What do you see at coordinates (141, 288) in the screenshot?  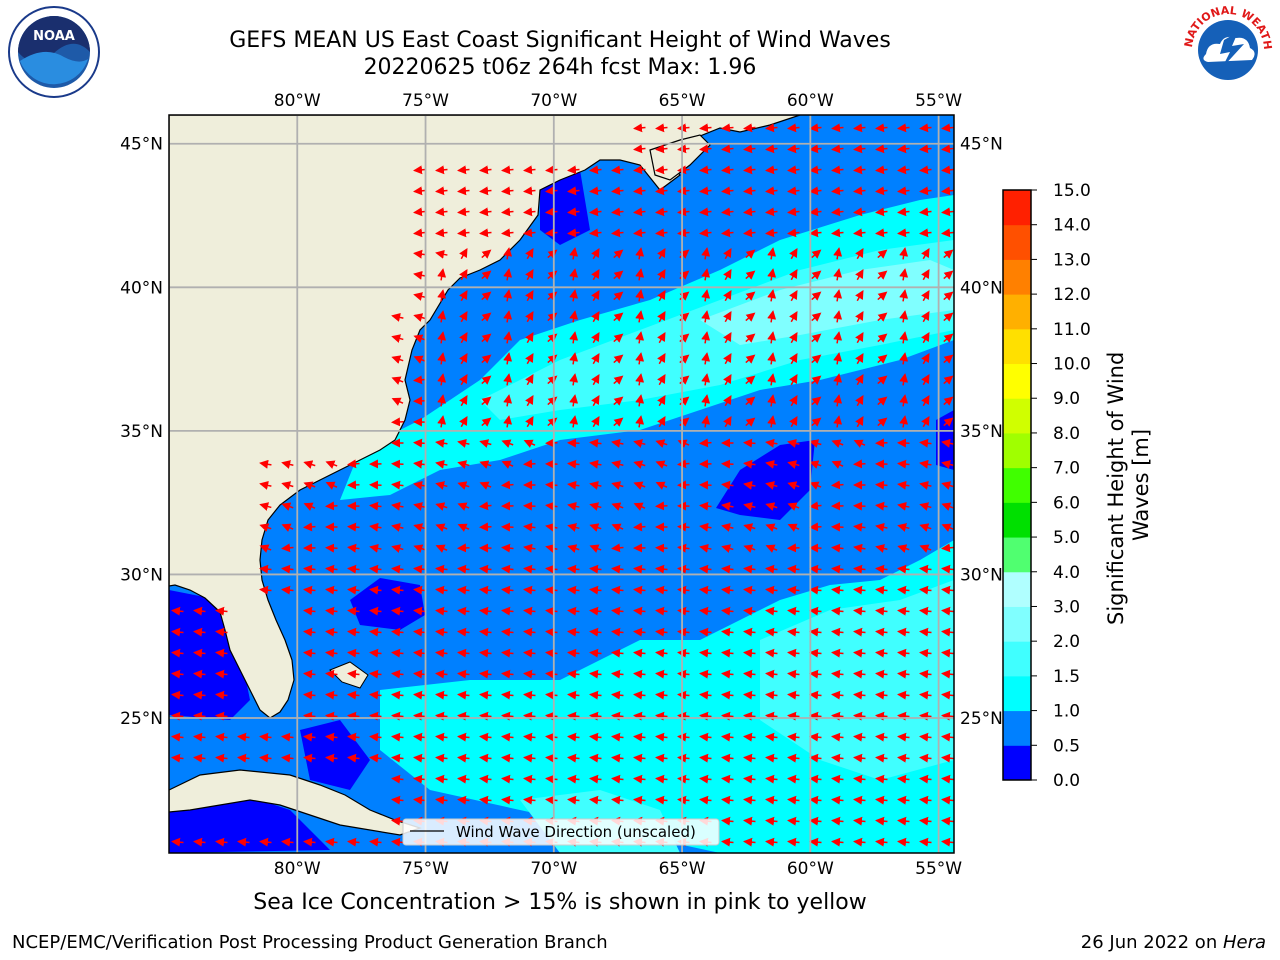 I see `lat-tick-label-left: 40°N` at bounding box center [141, 288].